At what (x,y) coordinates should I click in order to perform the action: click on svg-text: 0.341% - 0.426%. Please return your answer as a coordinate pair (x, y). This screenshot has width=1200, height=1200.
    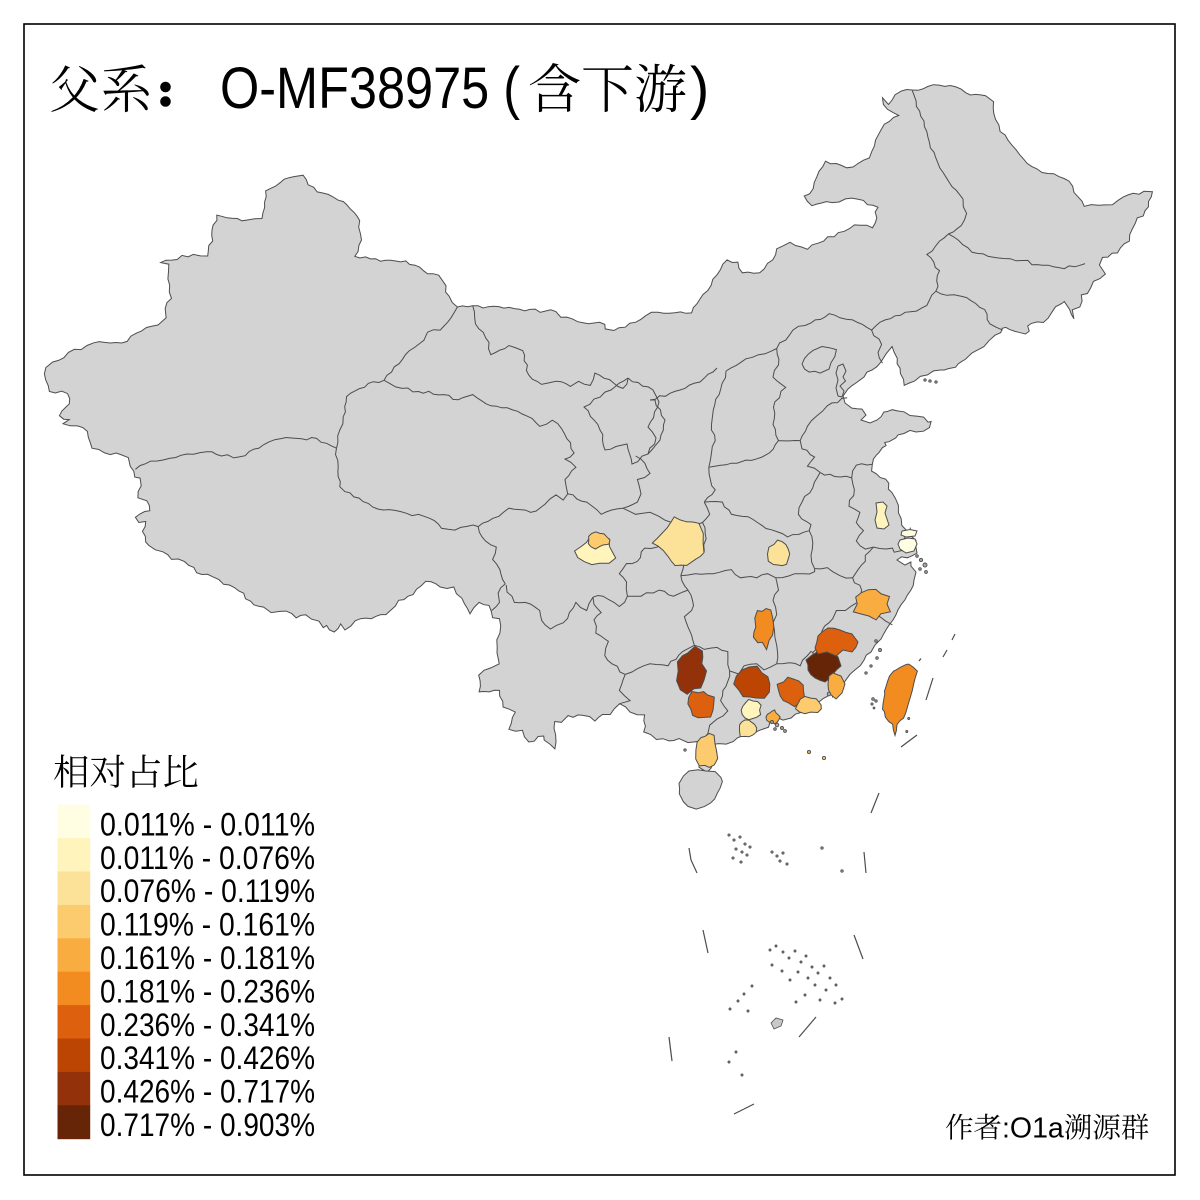
    Looking at the image, I should click on (207, 1058).